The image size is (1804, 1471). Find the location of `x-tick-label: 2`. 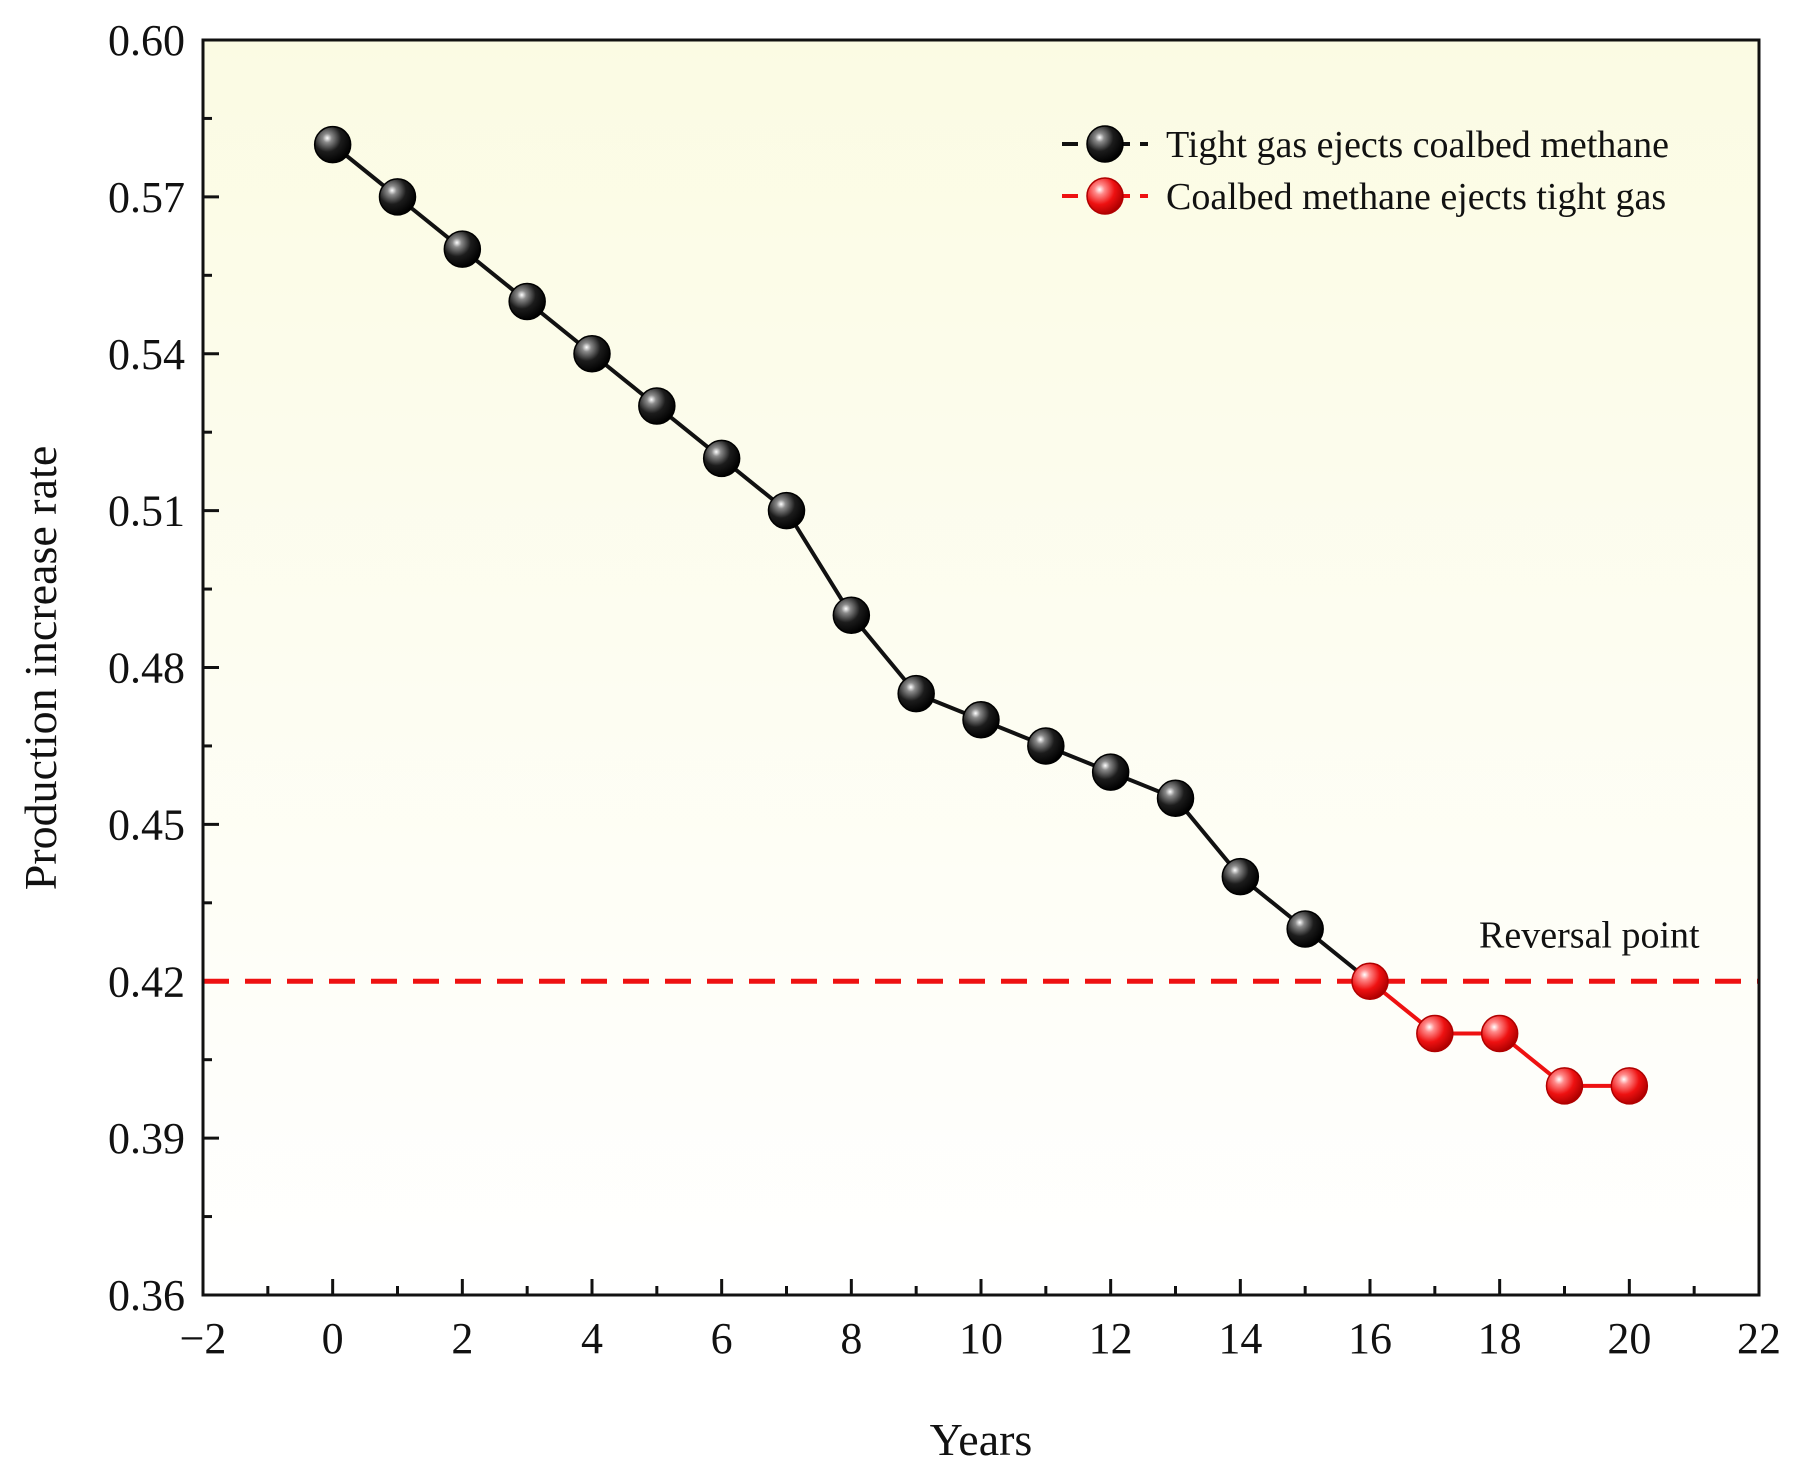

x-tick-label: 2 is located at coordinates (462, 1338).